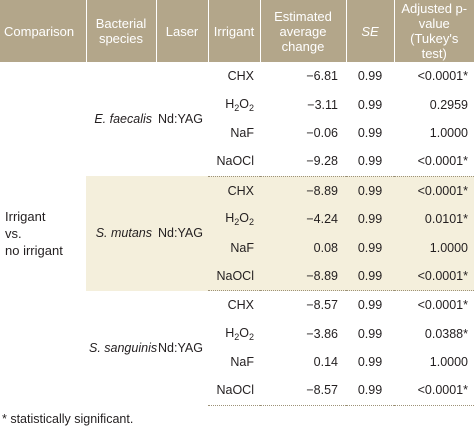 This screenshot has width=474, height=431. I want to click on comparison-line: no irrigant, so click(34, 251).